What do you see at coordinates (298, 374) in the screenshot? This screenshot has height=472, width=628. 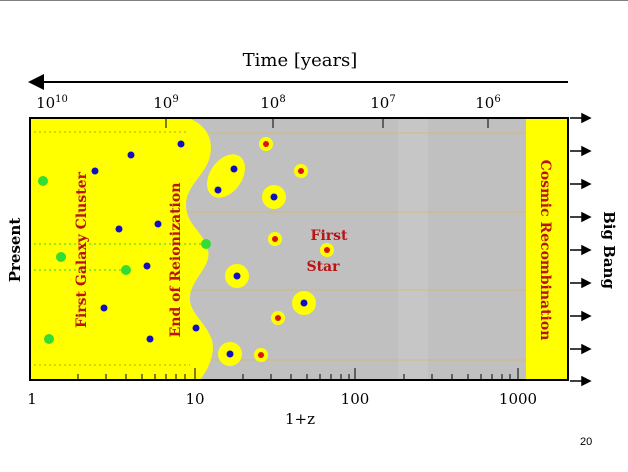 I see `bottom-ticks` at bounding box center [298, 374].